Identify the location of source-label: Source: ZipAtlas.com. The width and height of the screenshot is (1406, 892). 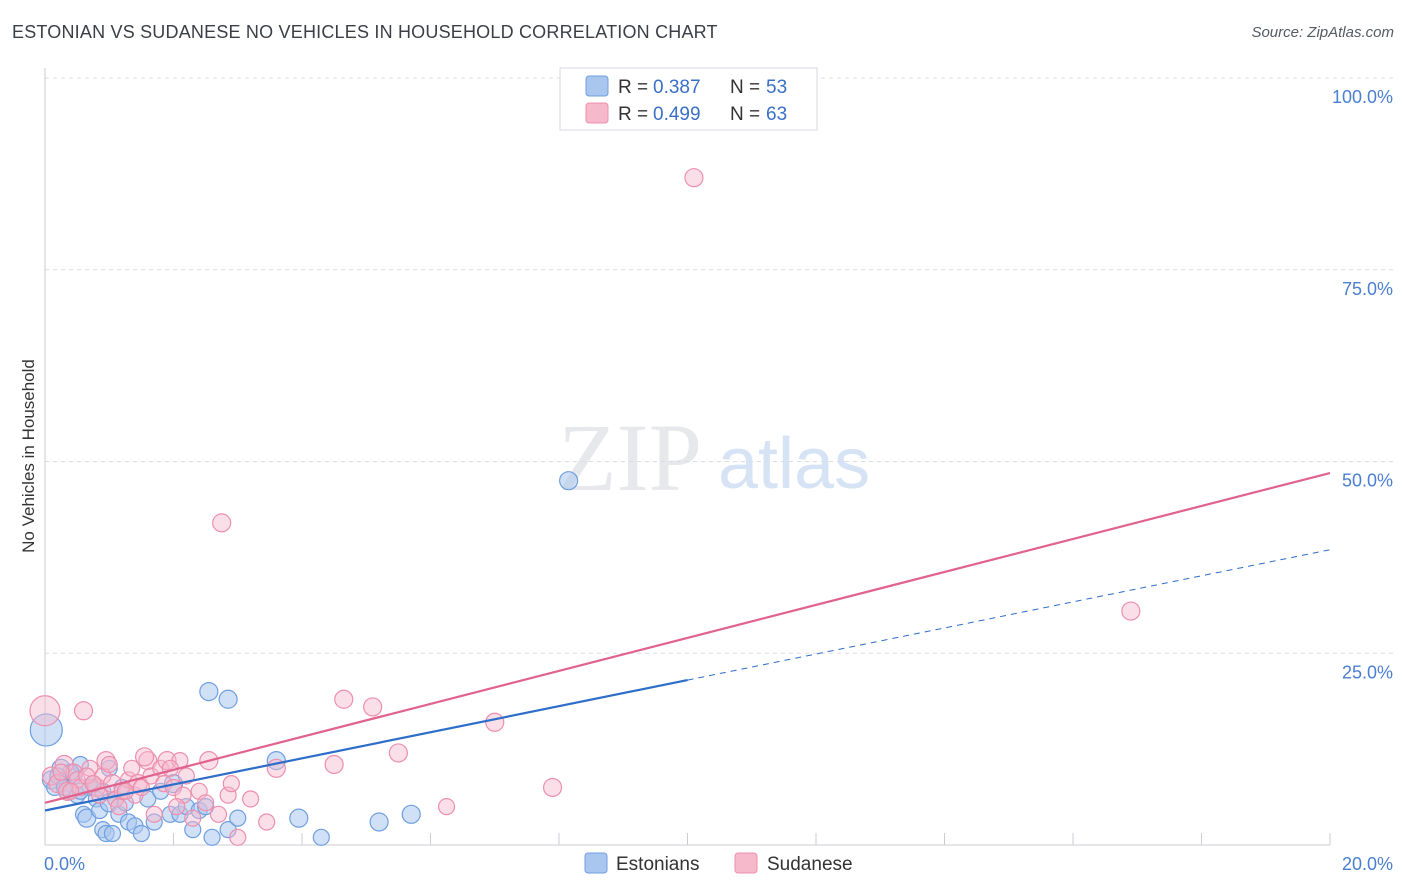
(1322, 32).